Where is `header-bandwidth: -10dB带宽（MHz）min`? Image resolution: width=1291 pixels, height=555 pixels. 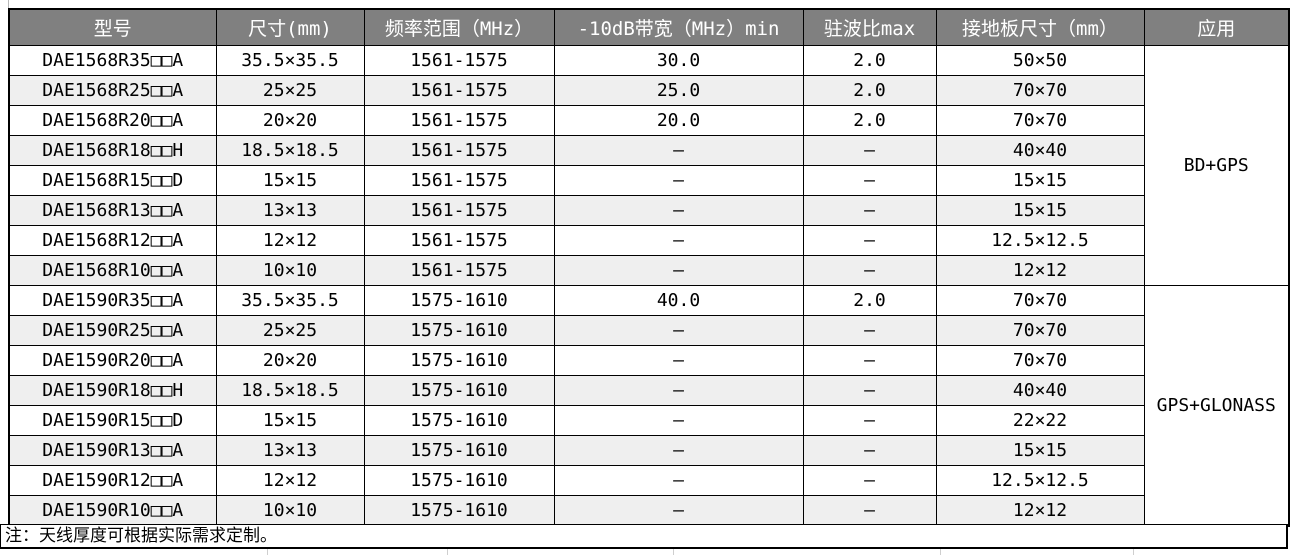 header-bandwidth: -10dB带宽（MHz）min is located at coordinates (678, 27).